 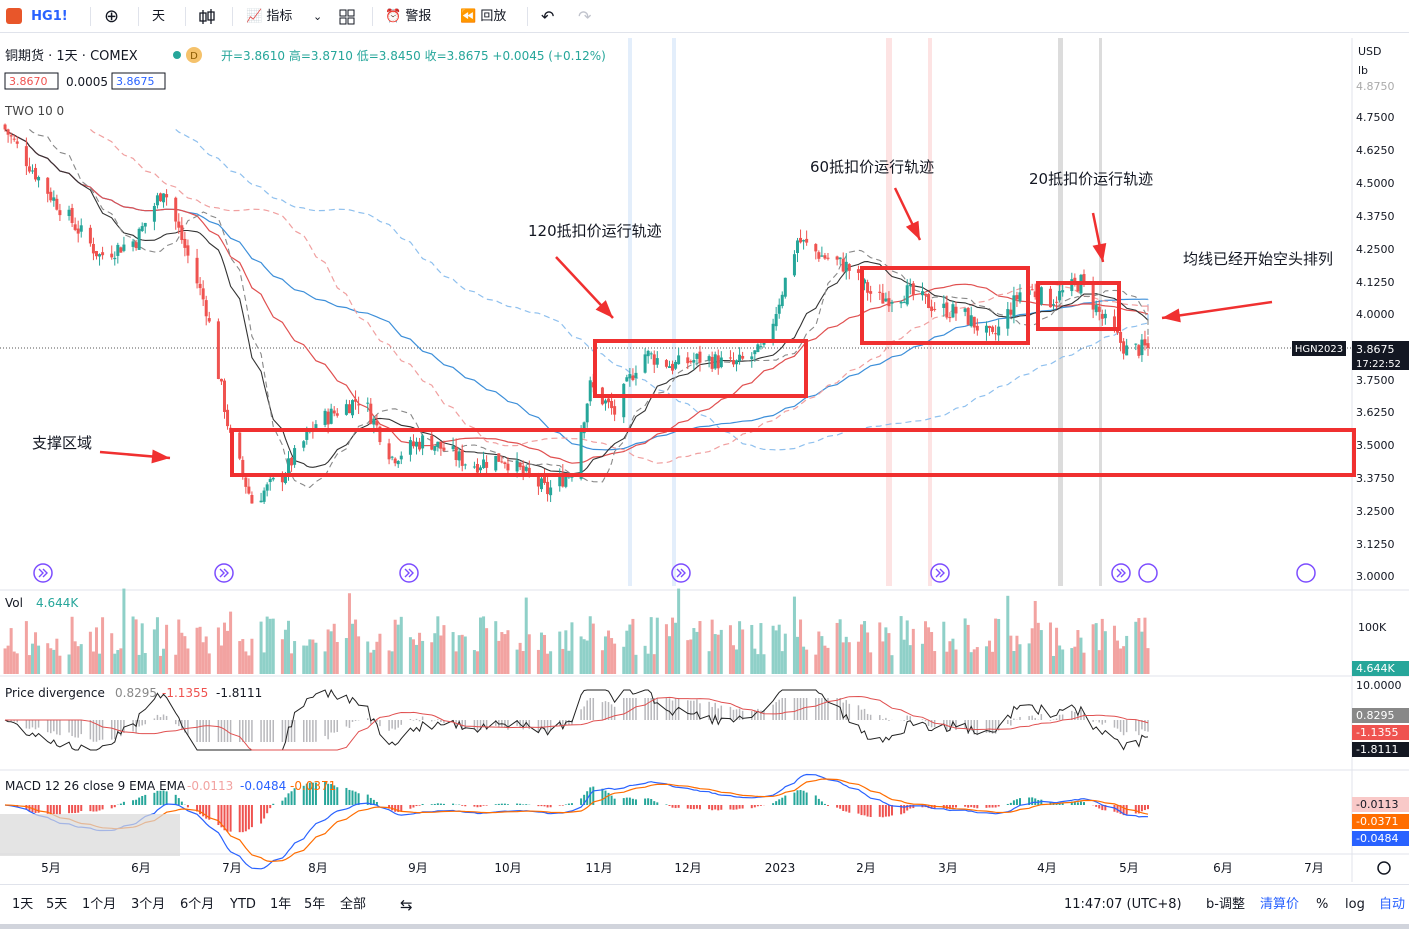 What do you see at coordinates (1322, 904) in the screenshot?
I see `percent-button: %` at bounding box center [1322, 904].